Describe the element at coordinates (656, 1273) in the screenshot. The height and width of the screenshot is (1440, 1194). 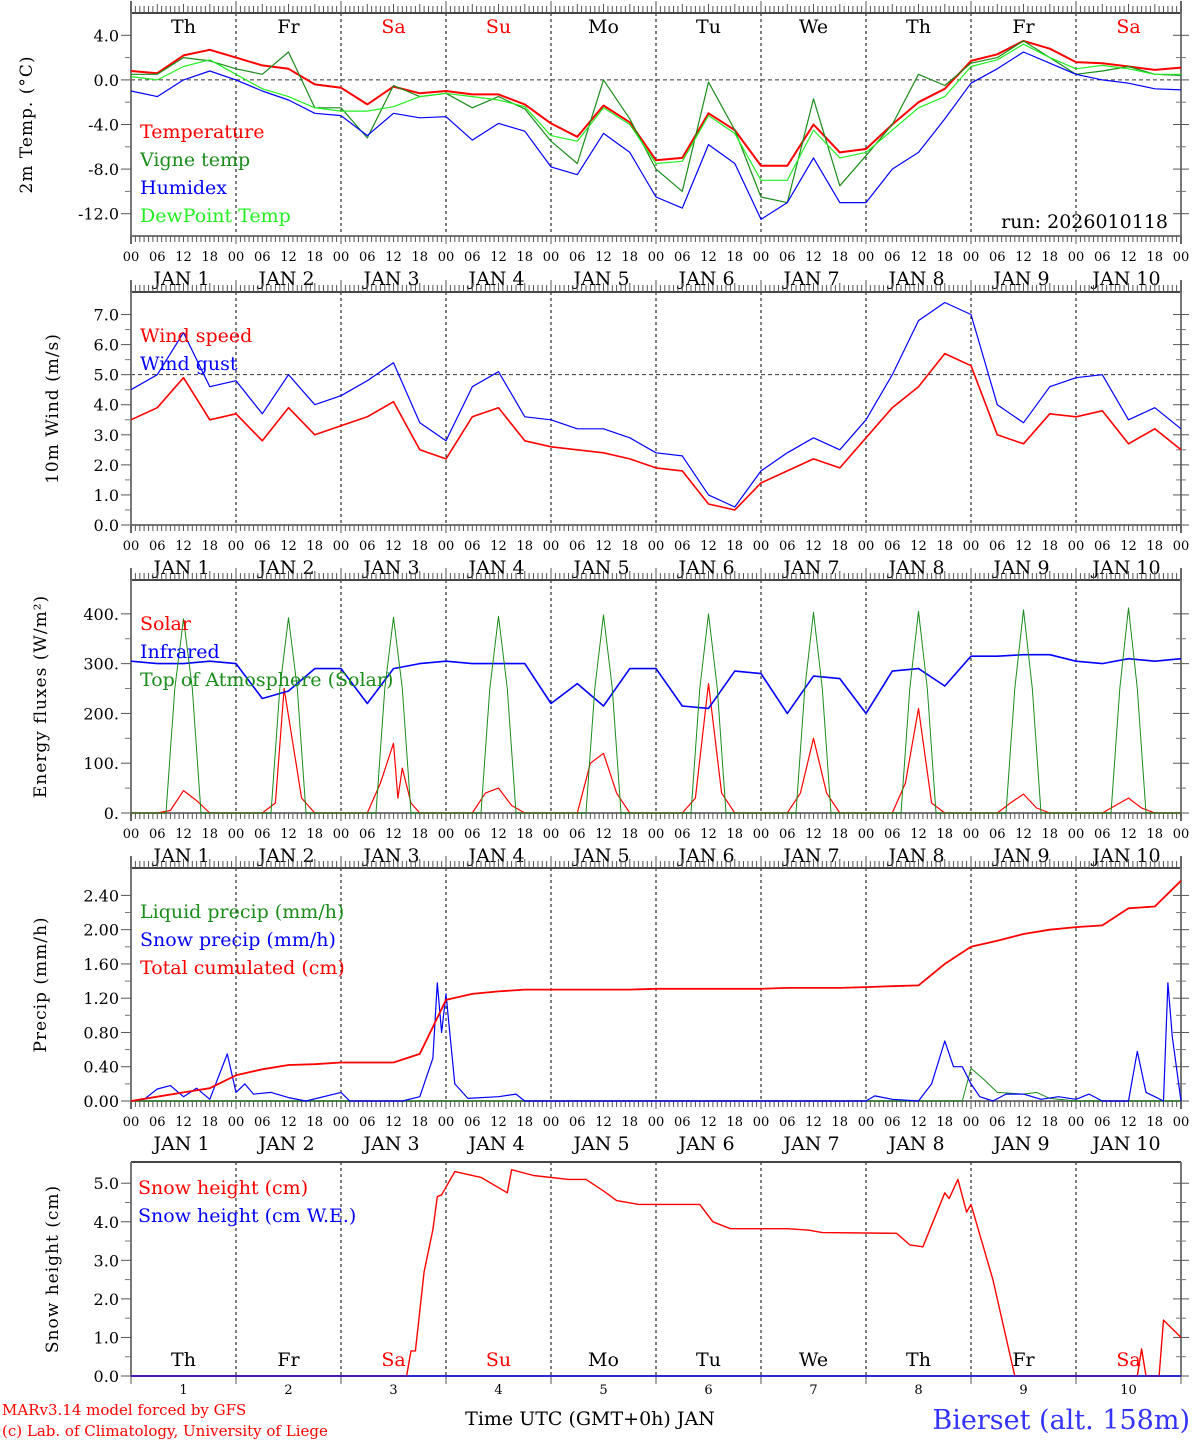
I see `series-line-snow-height-cm` at that location.